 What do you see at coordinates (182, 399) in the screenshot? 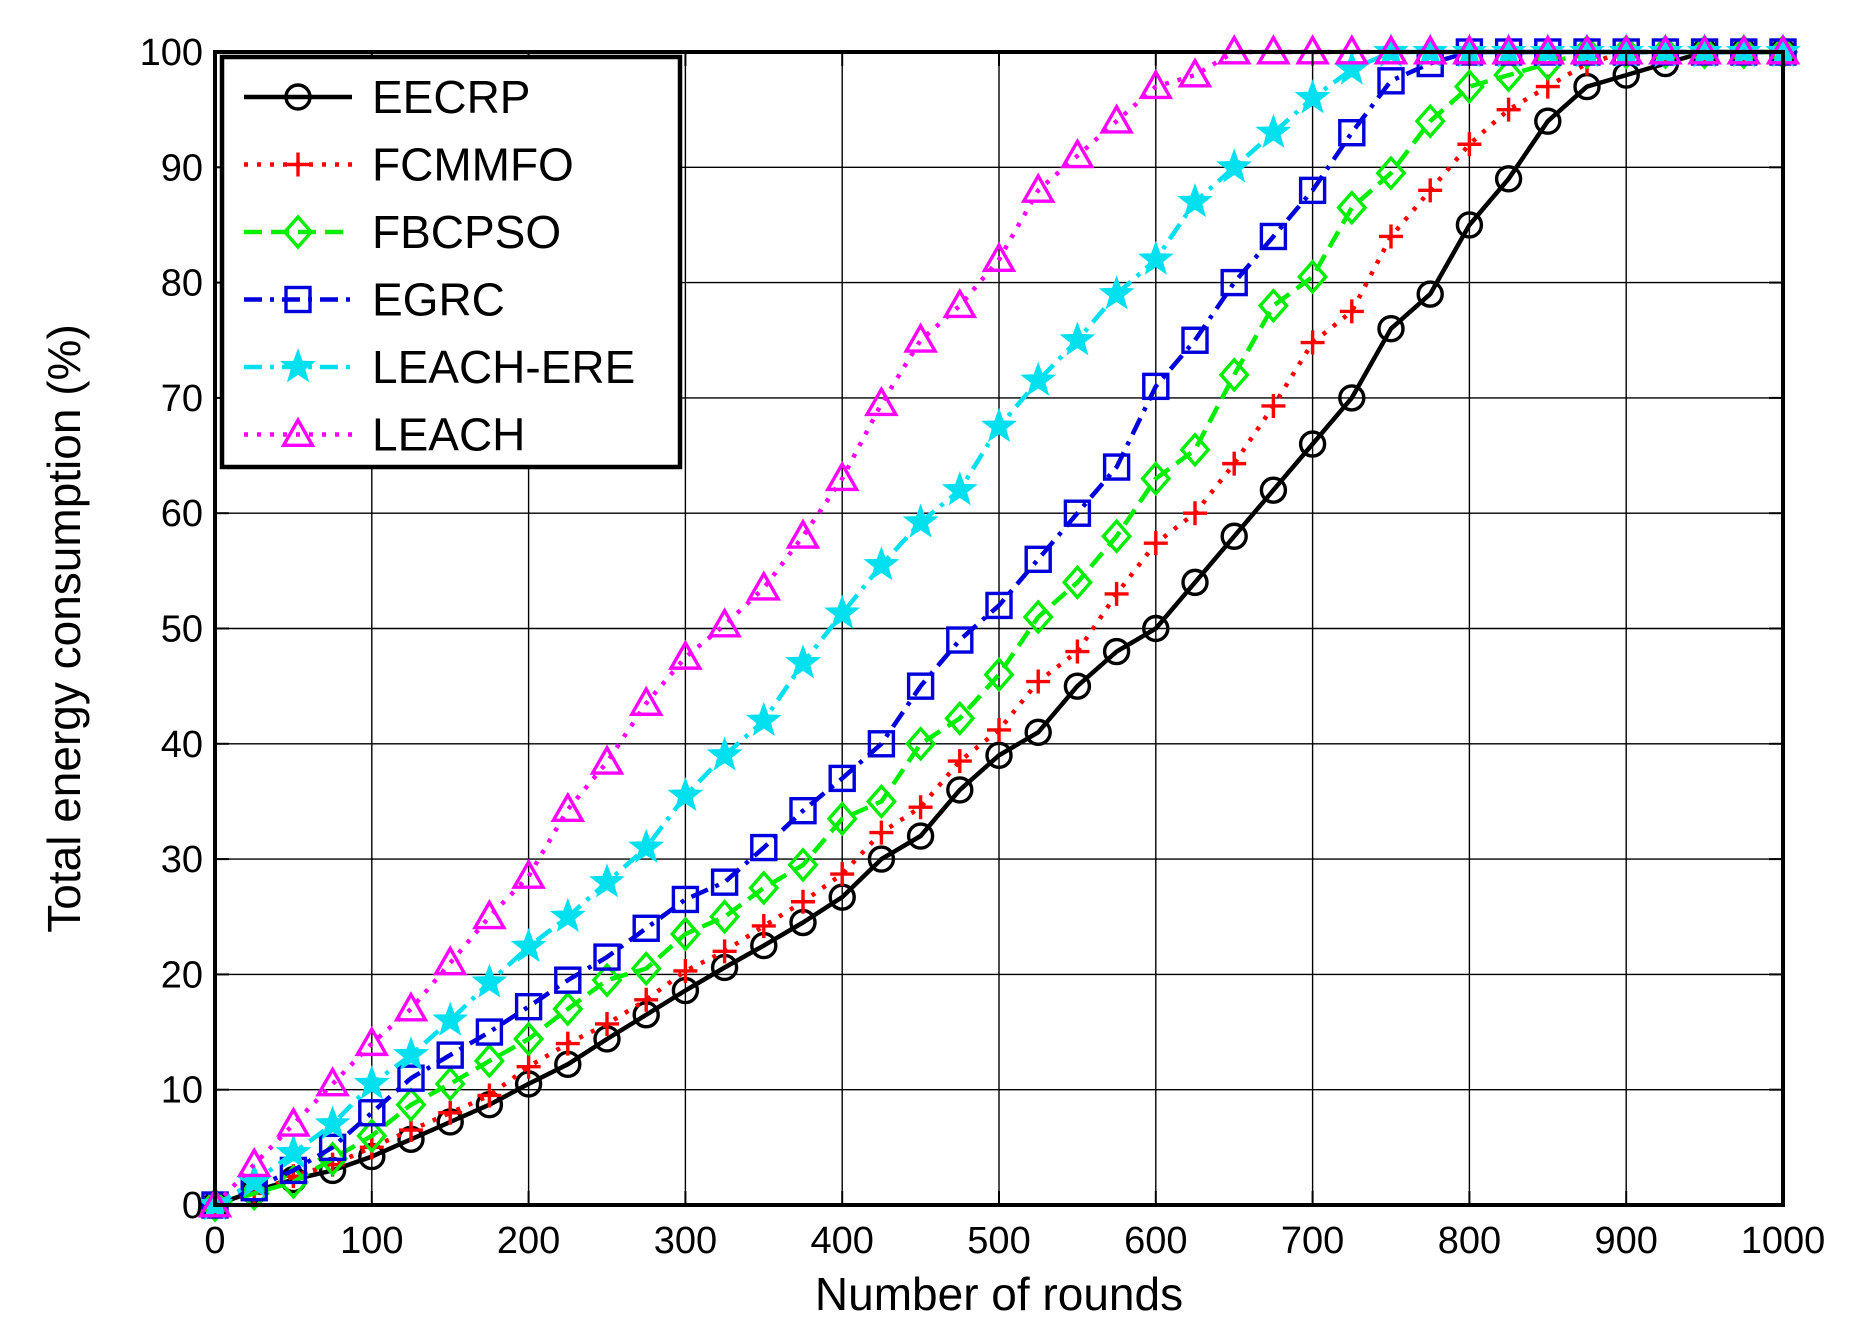
I see `y-tick-label: 70` at bounding box center [182, 399].